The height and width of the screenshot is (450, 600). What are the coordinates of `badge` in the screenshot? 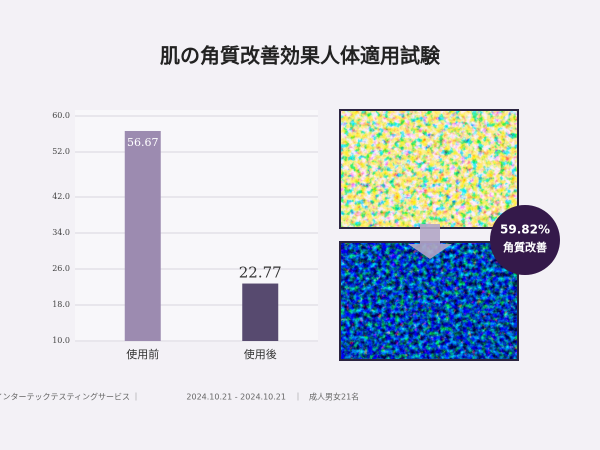 It's located at (525, 240).